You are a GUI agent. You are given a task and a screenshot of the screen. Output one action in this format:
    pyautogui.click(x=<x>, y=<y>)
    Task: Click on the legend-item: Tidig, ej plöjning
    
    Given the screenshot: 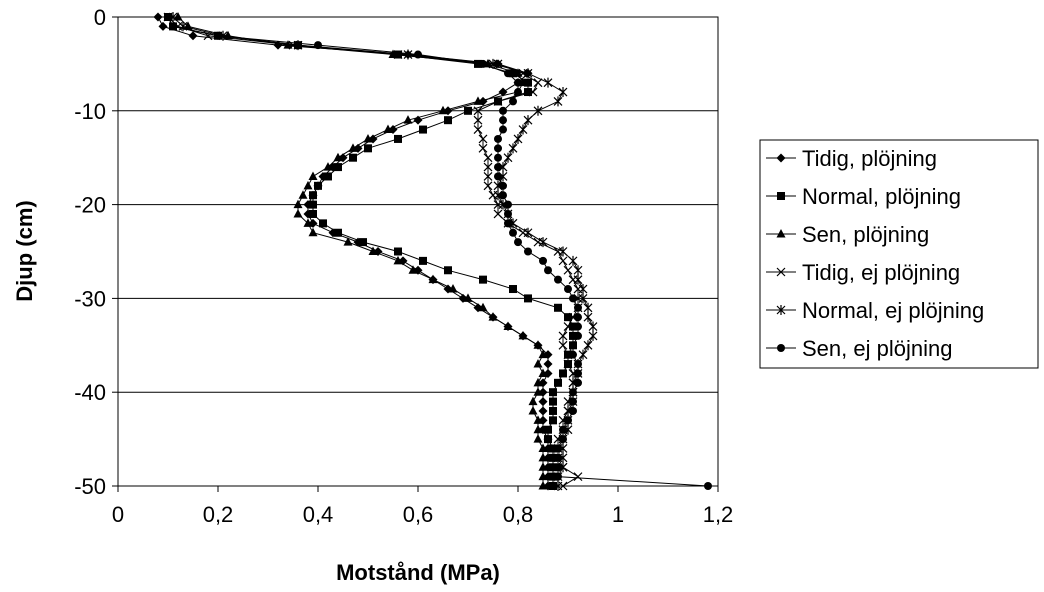 What is the action you would take?
    pyautogui.click(x=863, y=272)
    